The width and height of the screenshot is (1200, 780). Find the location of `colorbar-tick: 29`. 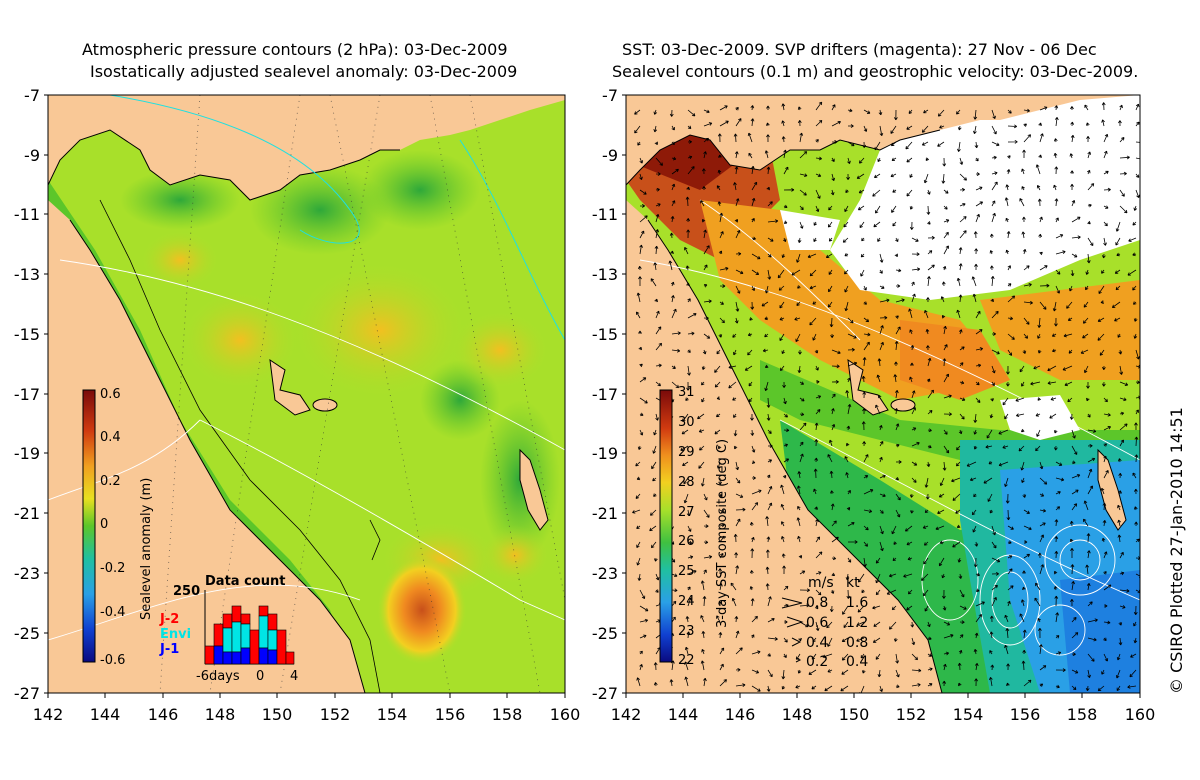

colorbar-tick: 29 is located at coordinates (686, 452).